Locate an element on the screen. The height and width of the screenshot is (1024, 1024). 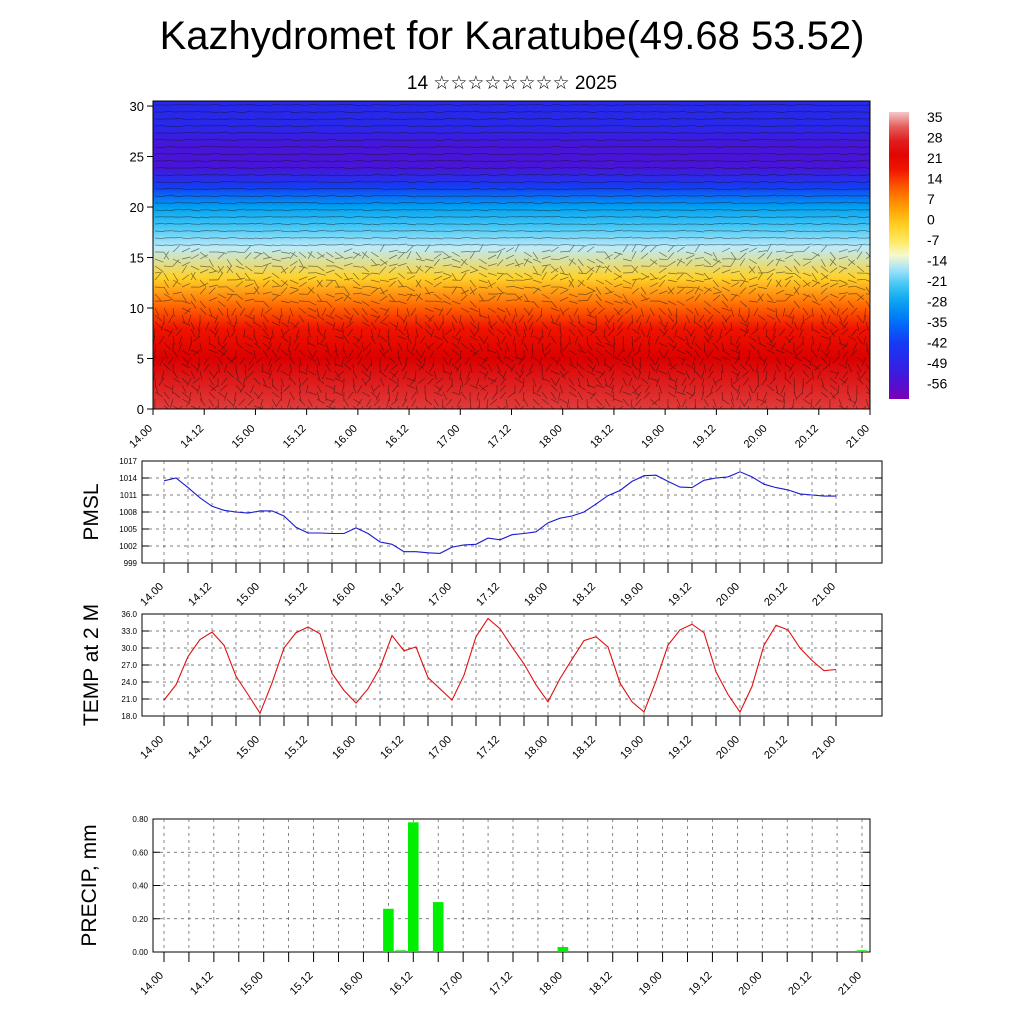
x-tick-label: 21.00 is located at coordinates (850, 984).